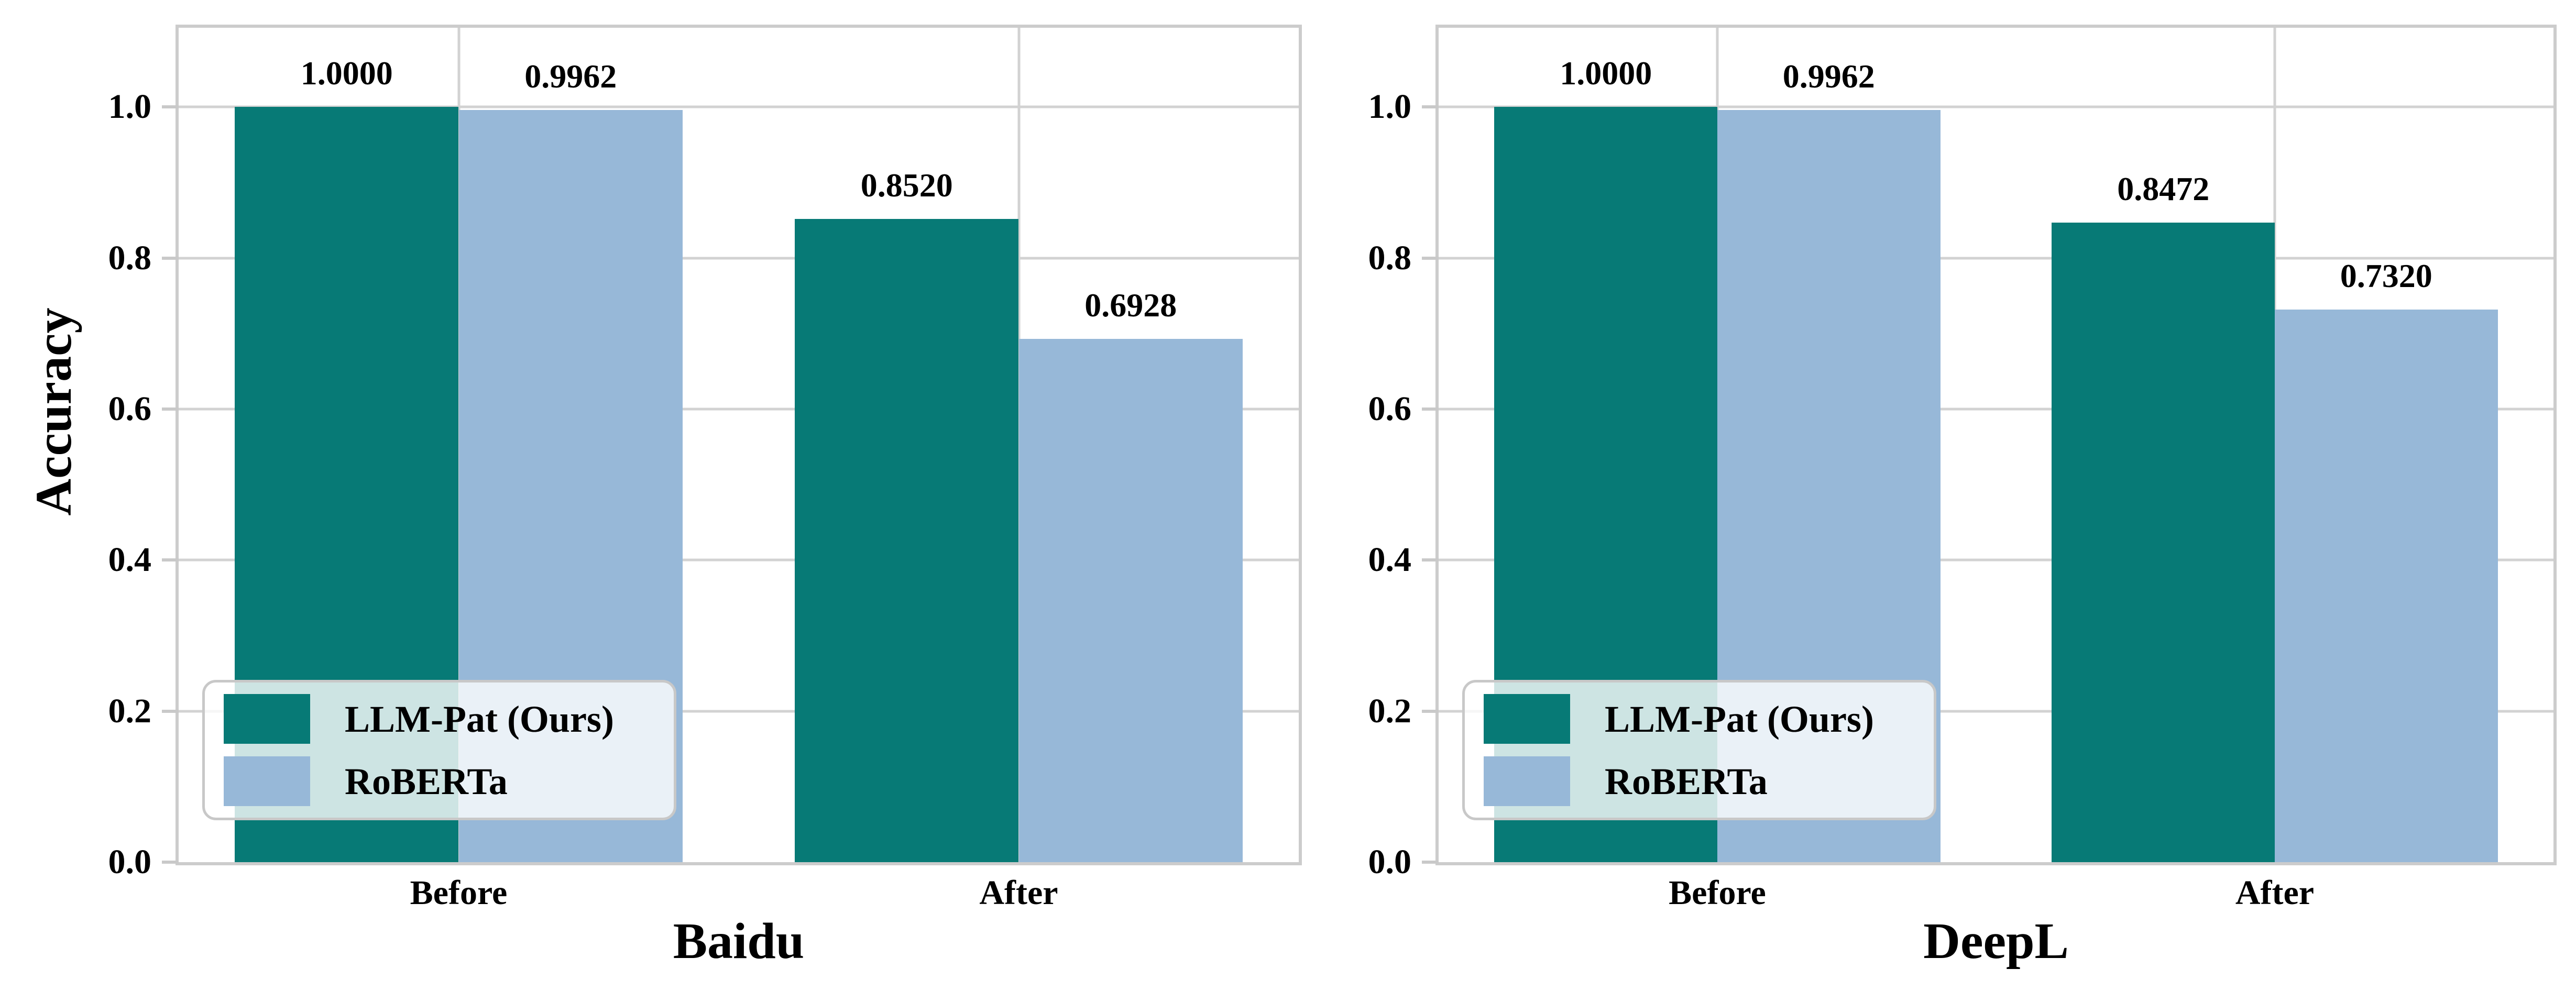 The width and height of the screenshot is (2576, 1002). What do you see at coordinates (2163, 542) in the screenshot?
I see `bar-deepl-after-llm-pat-ours` at bounding box center [2163, 542].